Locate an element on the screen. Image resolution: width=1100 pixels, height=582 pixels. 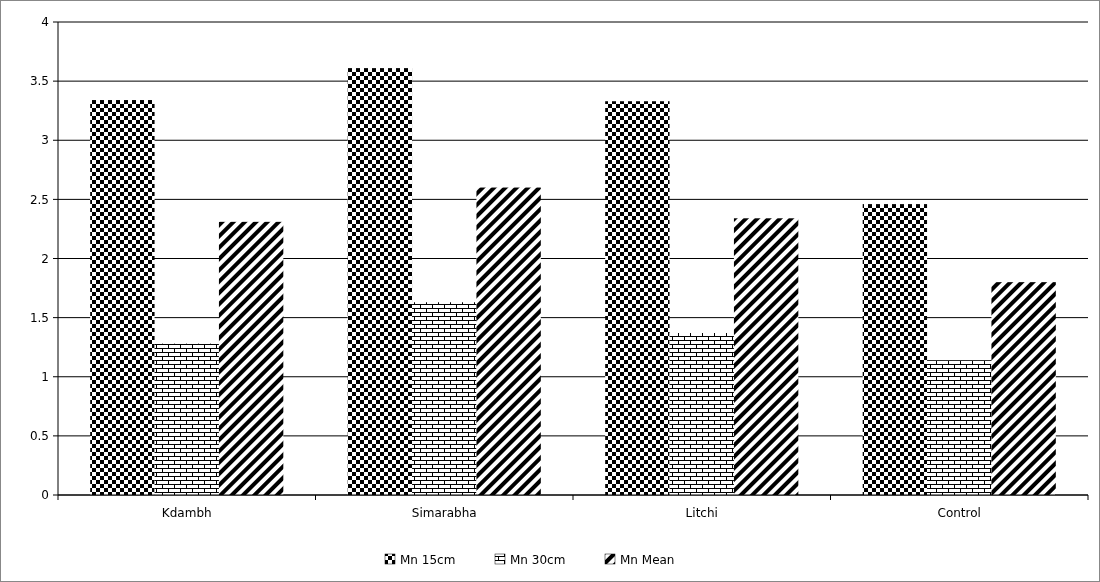
x-tick-label: Control is located at coordinates (959, 513).